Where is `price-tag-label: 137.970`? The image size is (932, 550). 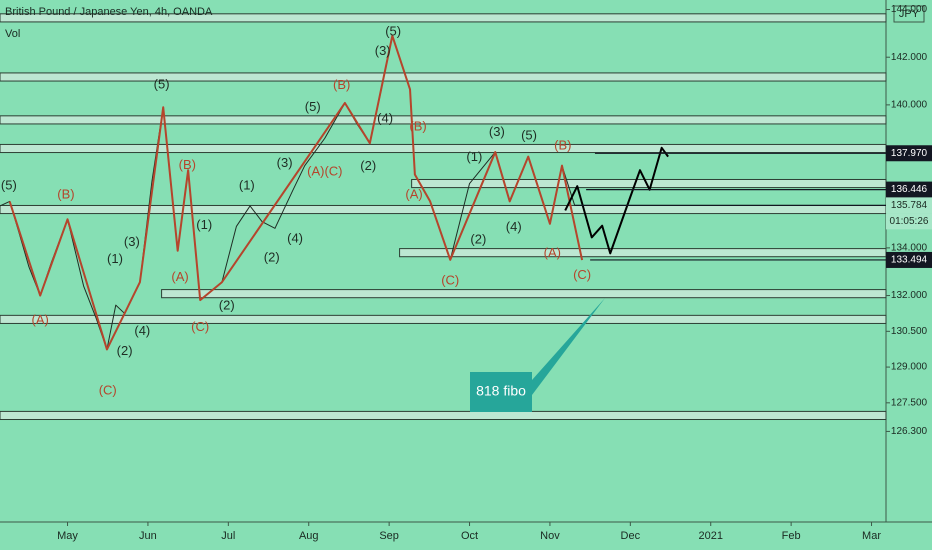 price-tag-label: 137.970 is located at coordinates (909, 153).